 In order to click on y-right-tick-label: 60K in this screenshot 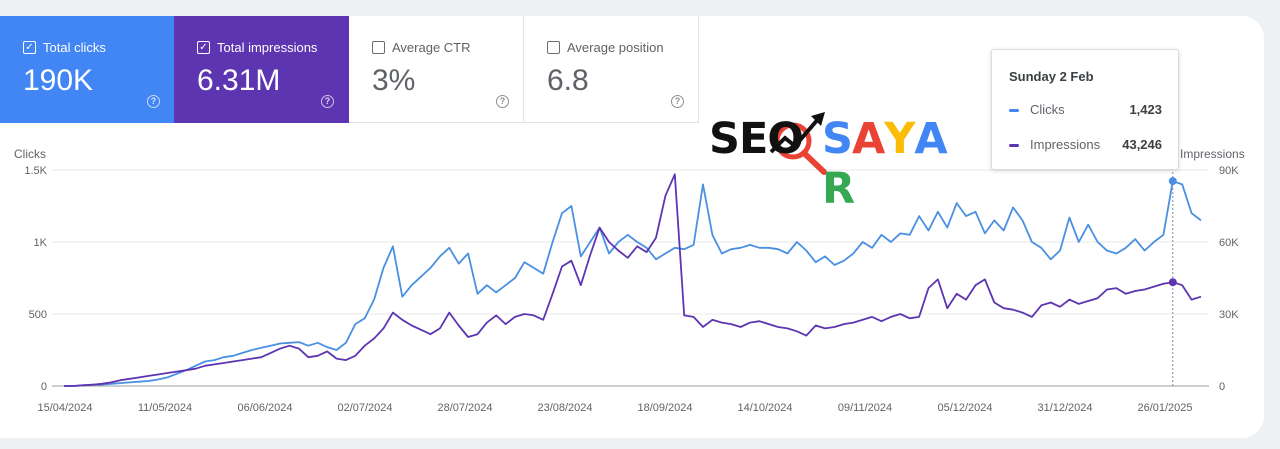, I will do `click(1229, 243)`.